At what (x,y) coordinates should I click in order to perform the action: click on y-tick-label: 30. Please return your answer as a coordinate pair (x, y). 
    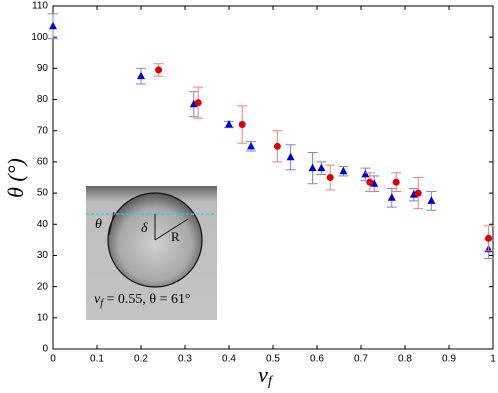
    Looking at the image, I should click on (43, 255).